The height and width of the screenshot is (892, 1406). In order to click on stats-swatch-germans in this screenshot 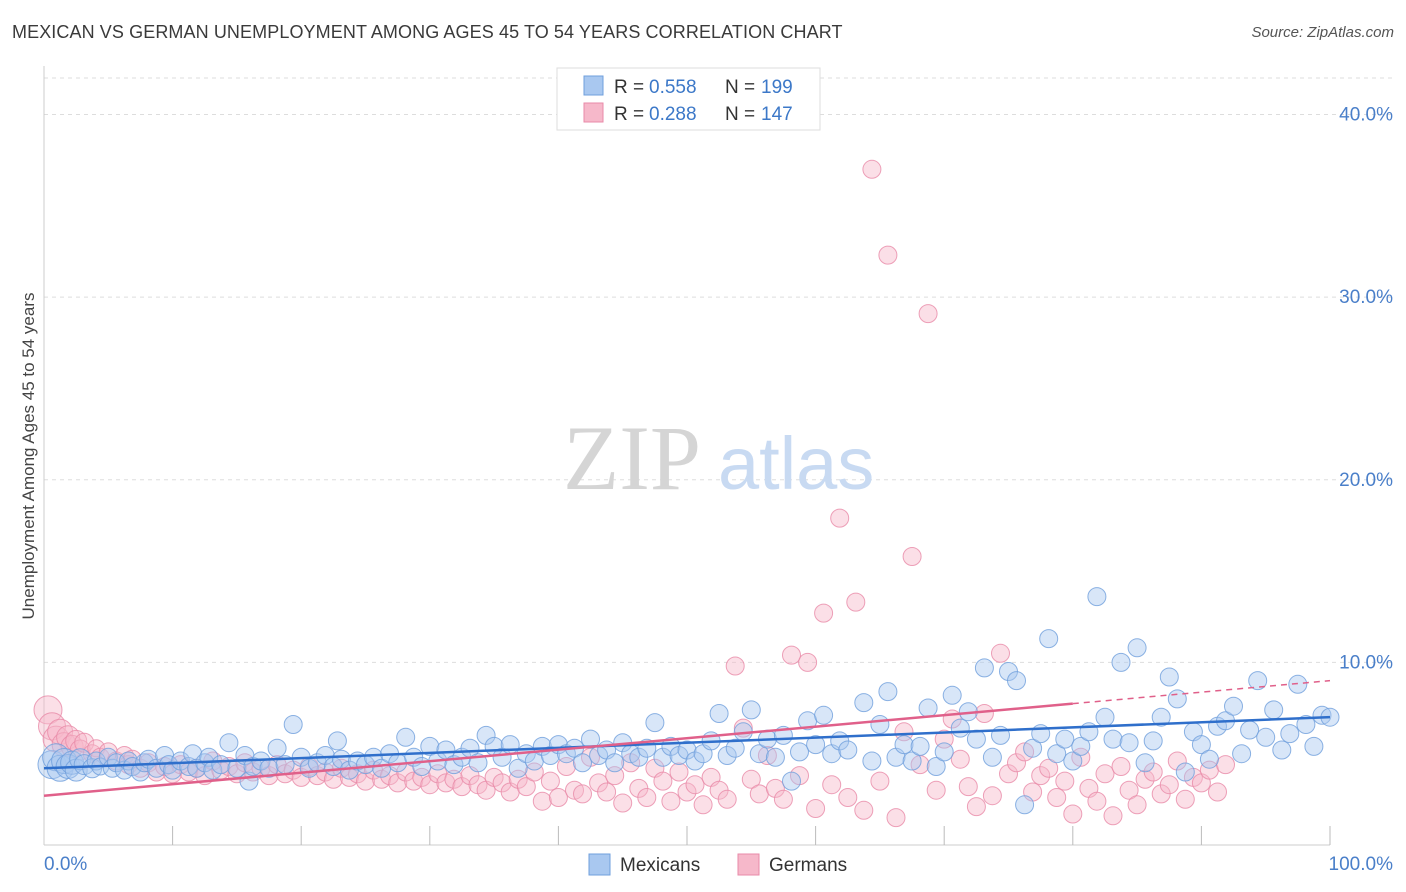, I will do `click(593, 112)`.